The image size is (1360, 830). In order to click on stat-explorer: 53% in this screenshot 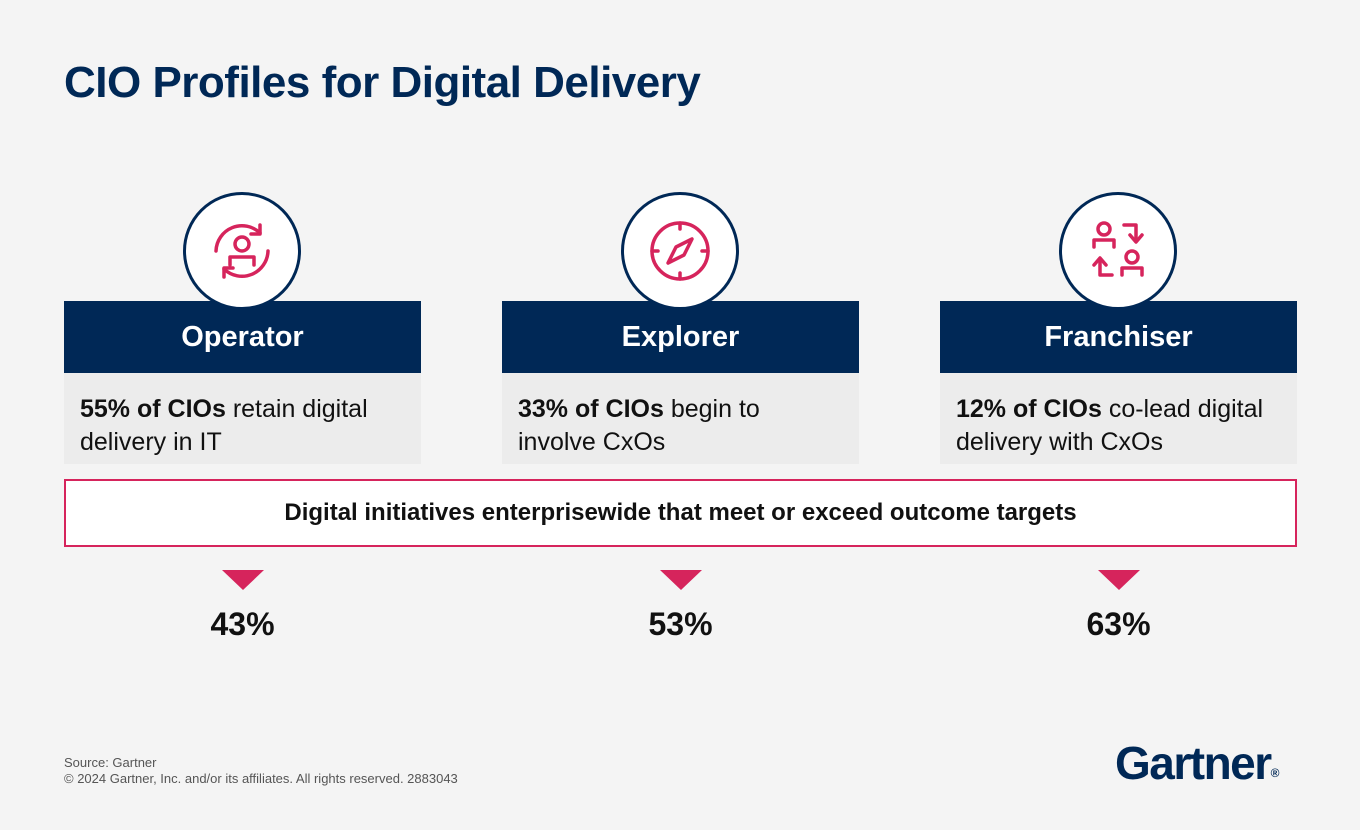, I will do `click(680, 606)`.